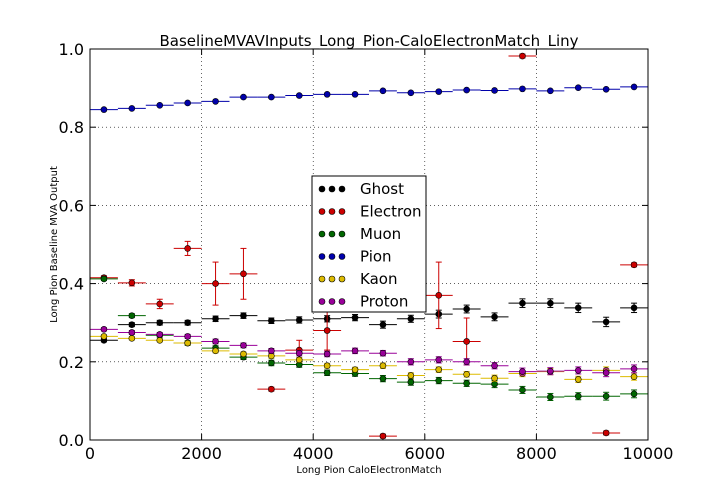 The width and height of the screenshot is (720, 504). I want to click on y-tick-label: 0.2, so click(71, 362).